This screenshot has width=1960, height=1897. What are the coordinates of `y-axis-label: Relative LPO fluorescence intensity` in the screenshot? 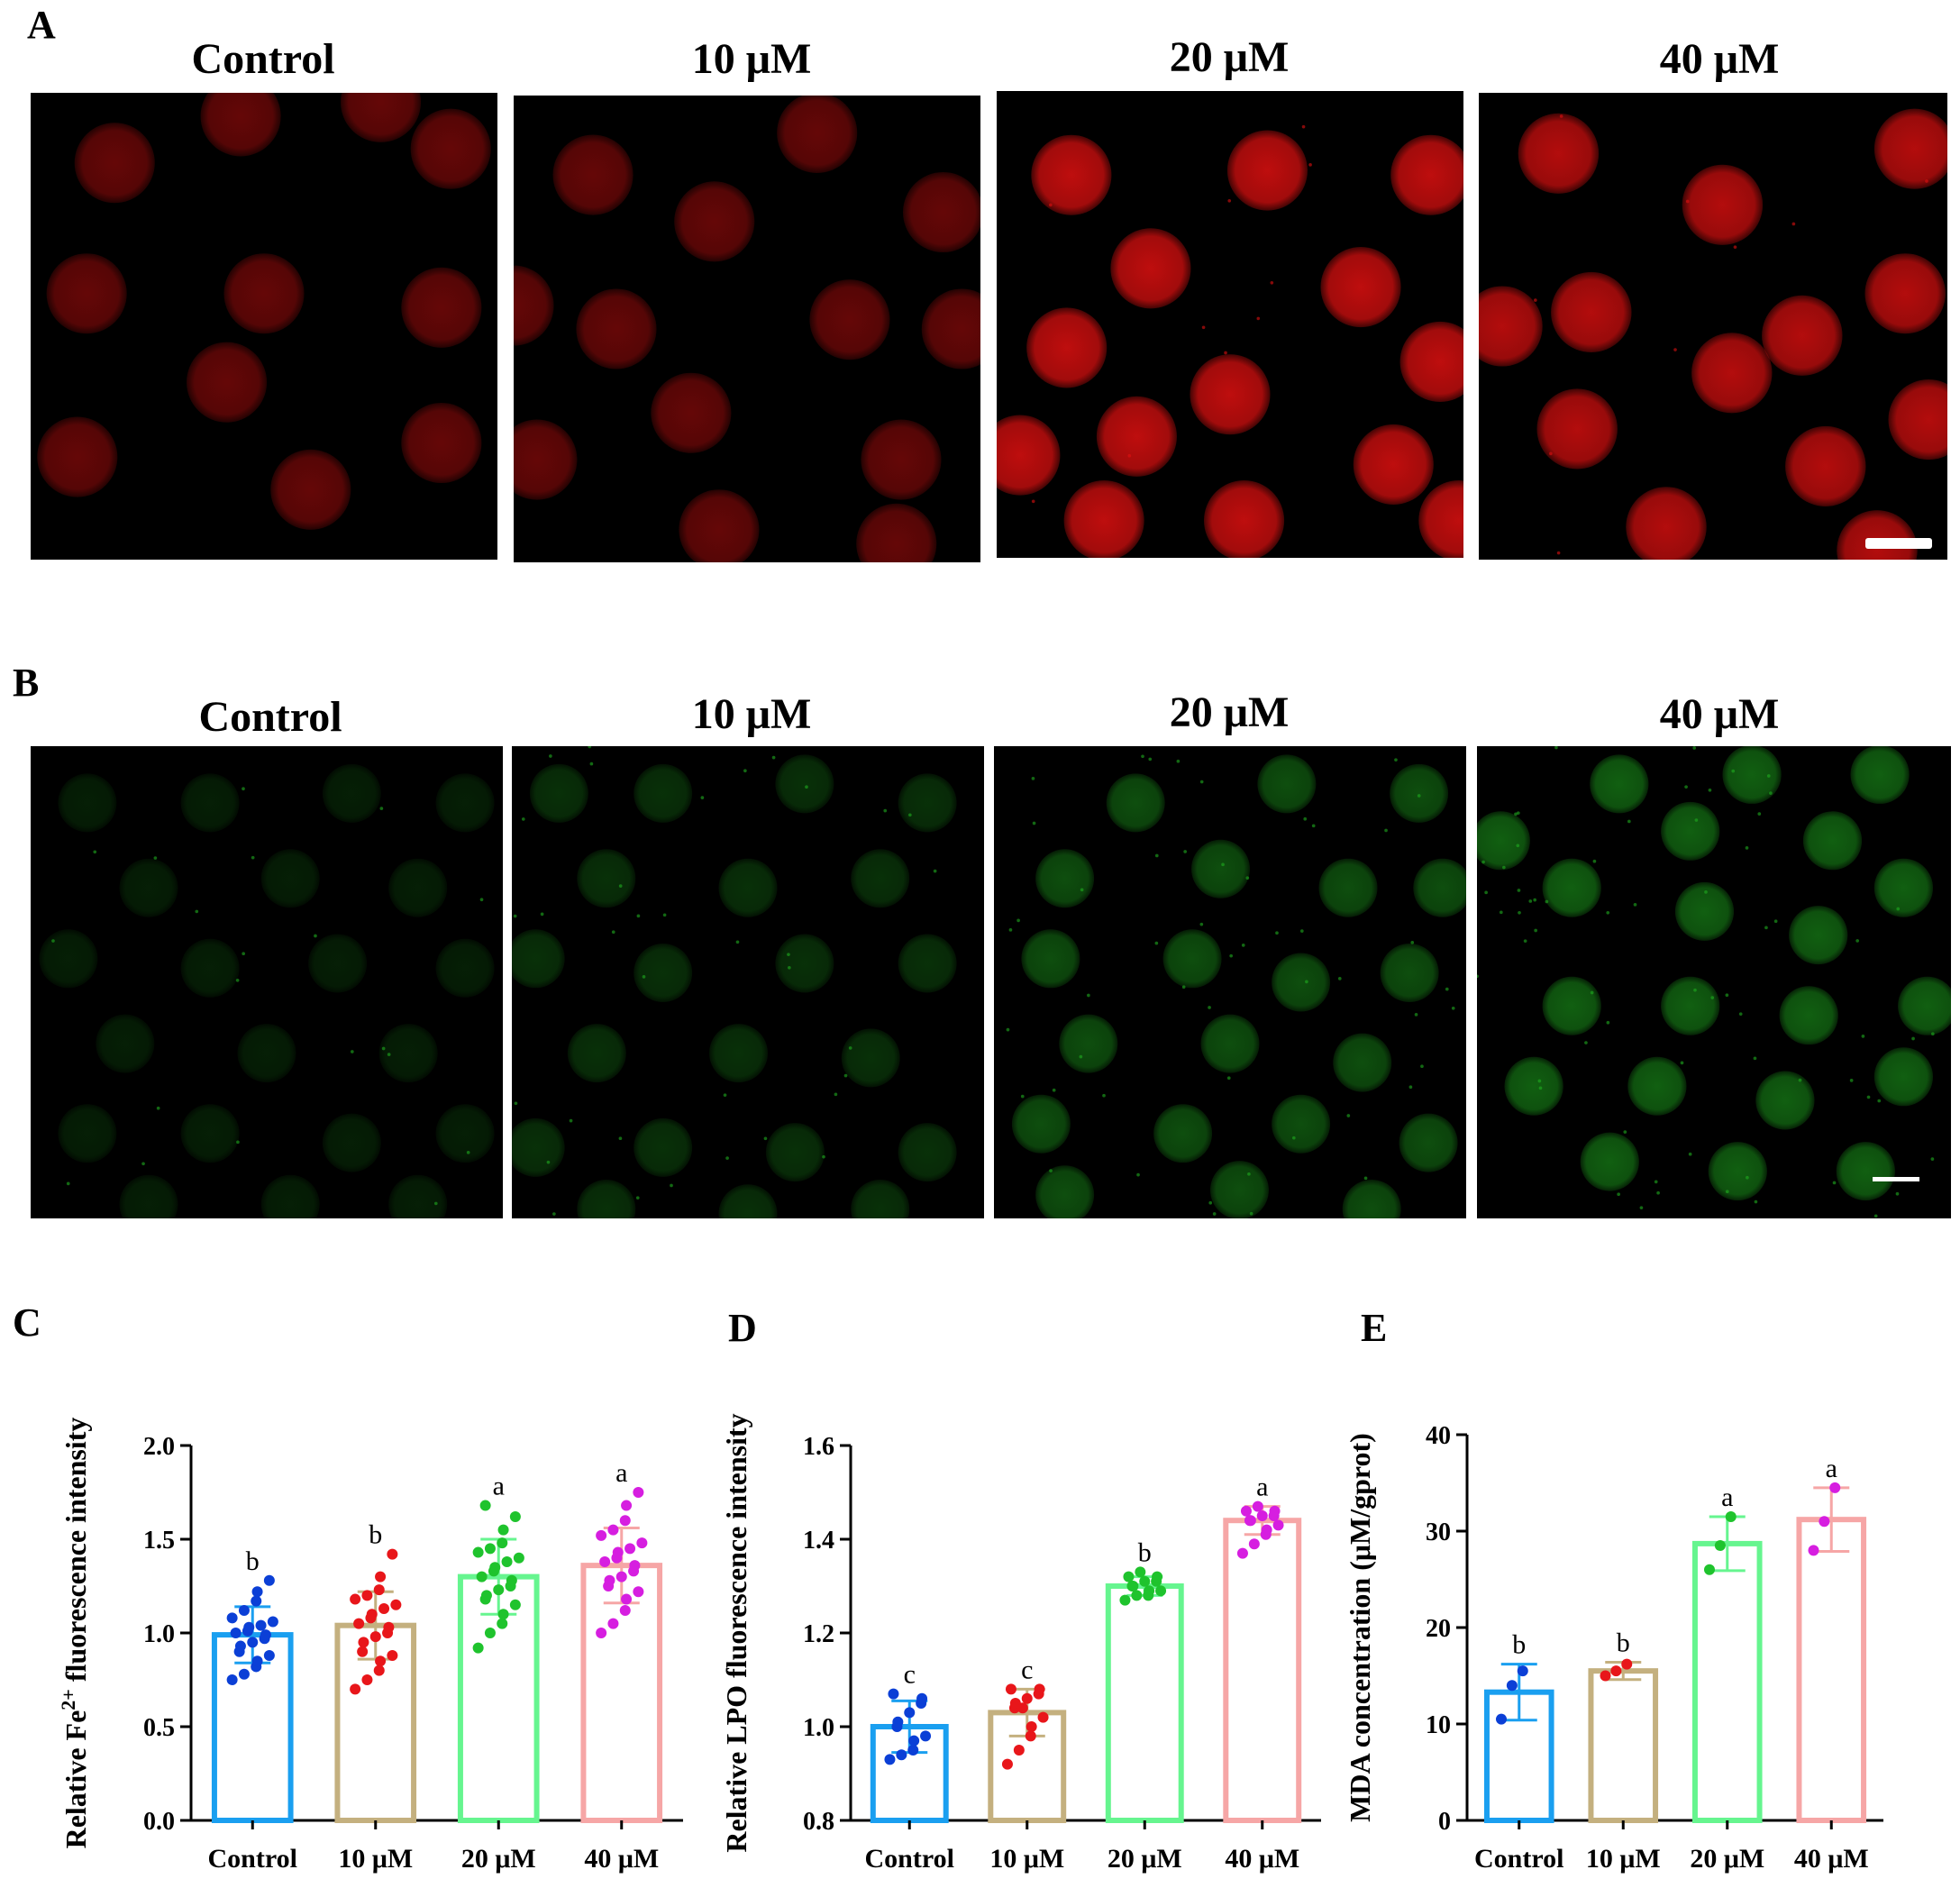 It's located at (736, 1632).